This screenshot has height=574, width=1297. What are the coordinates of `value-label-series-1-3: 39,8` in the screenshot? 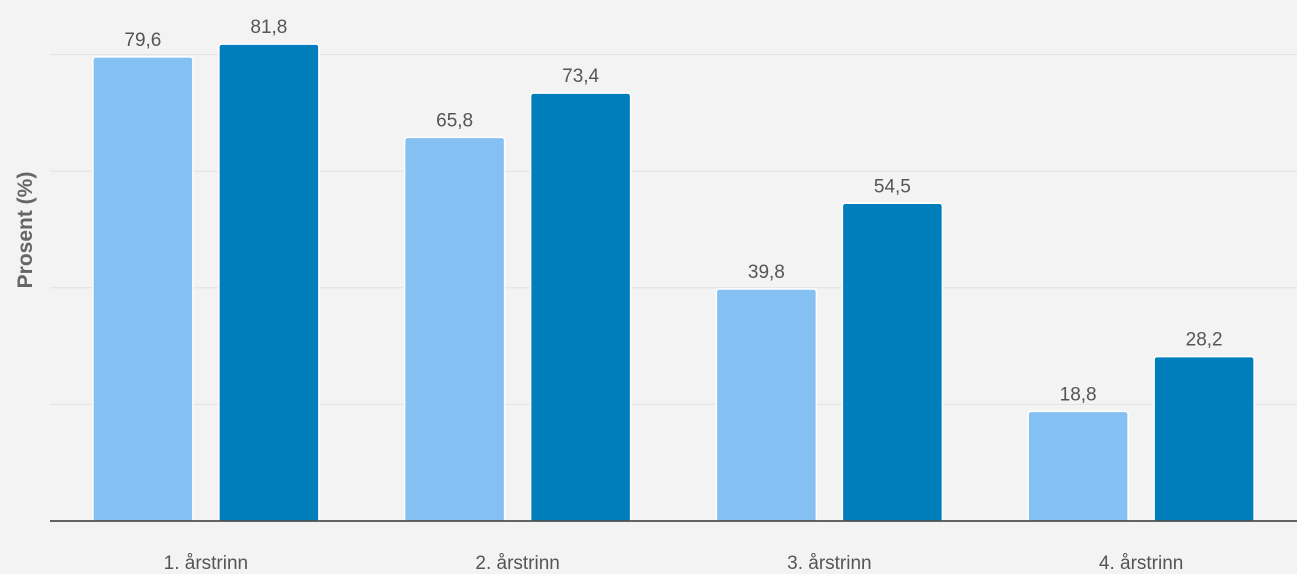 It's located at (766, 272).